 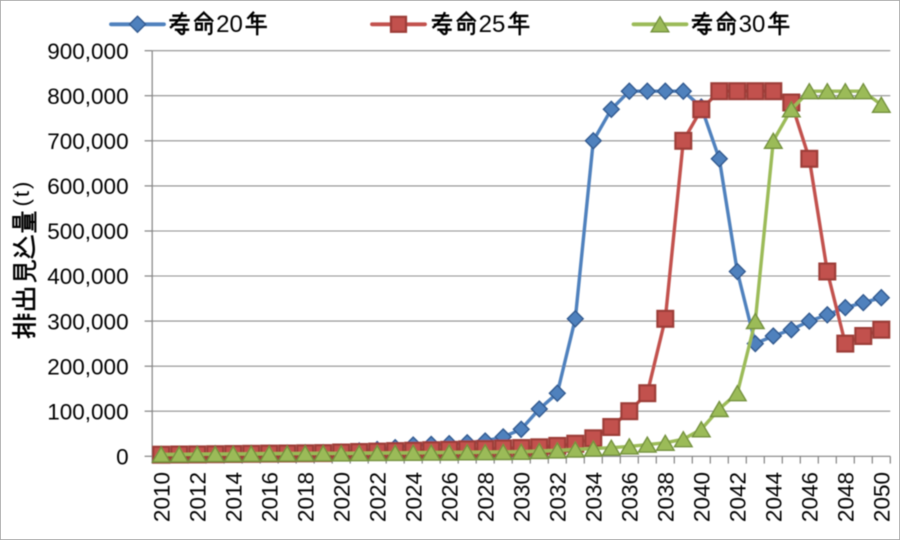 What do you see at coordinates (87, 366) in the screenshot?
I see `svg-text: 200,000` at bounding box center [87, 366].